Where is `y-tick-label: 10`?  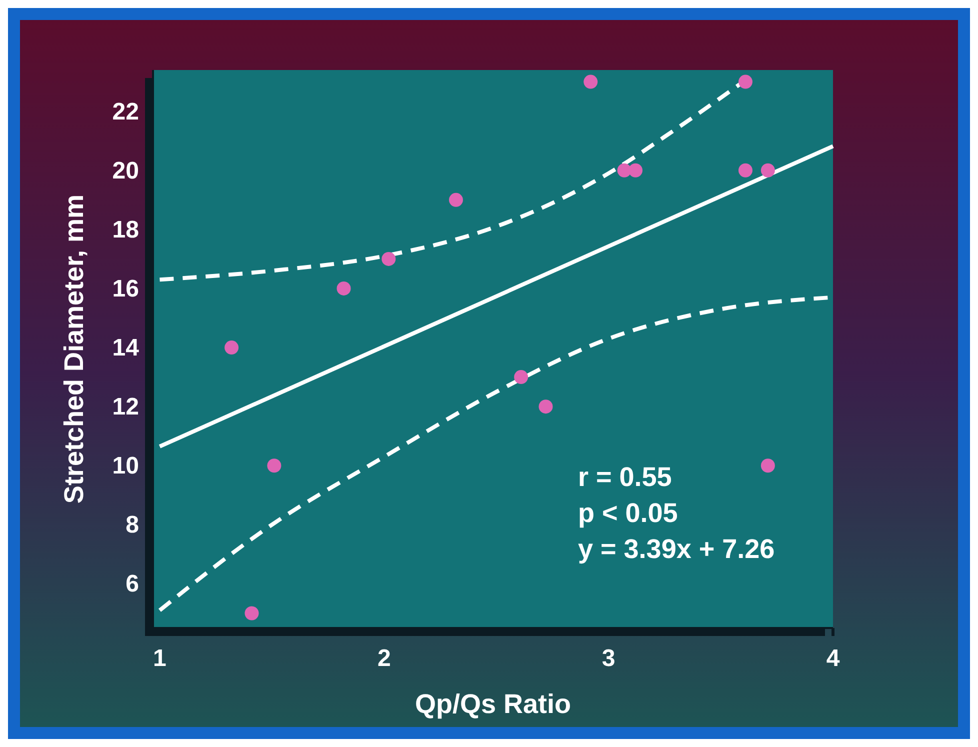
y-tick-label: 10 is located at coordinates (125, 466).